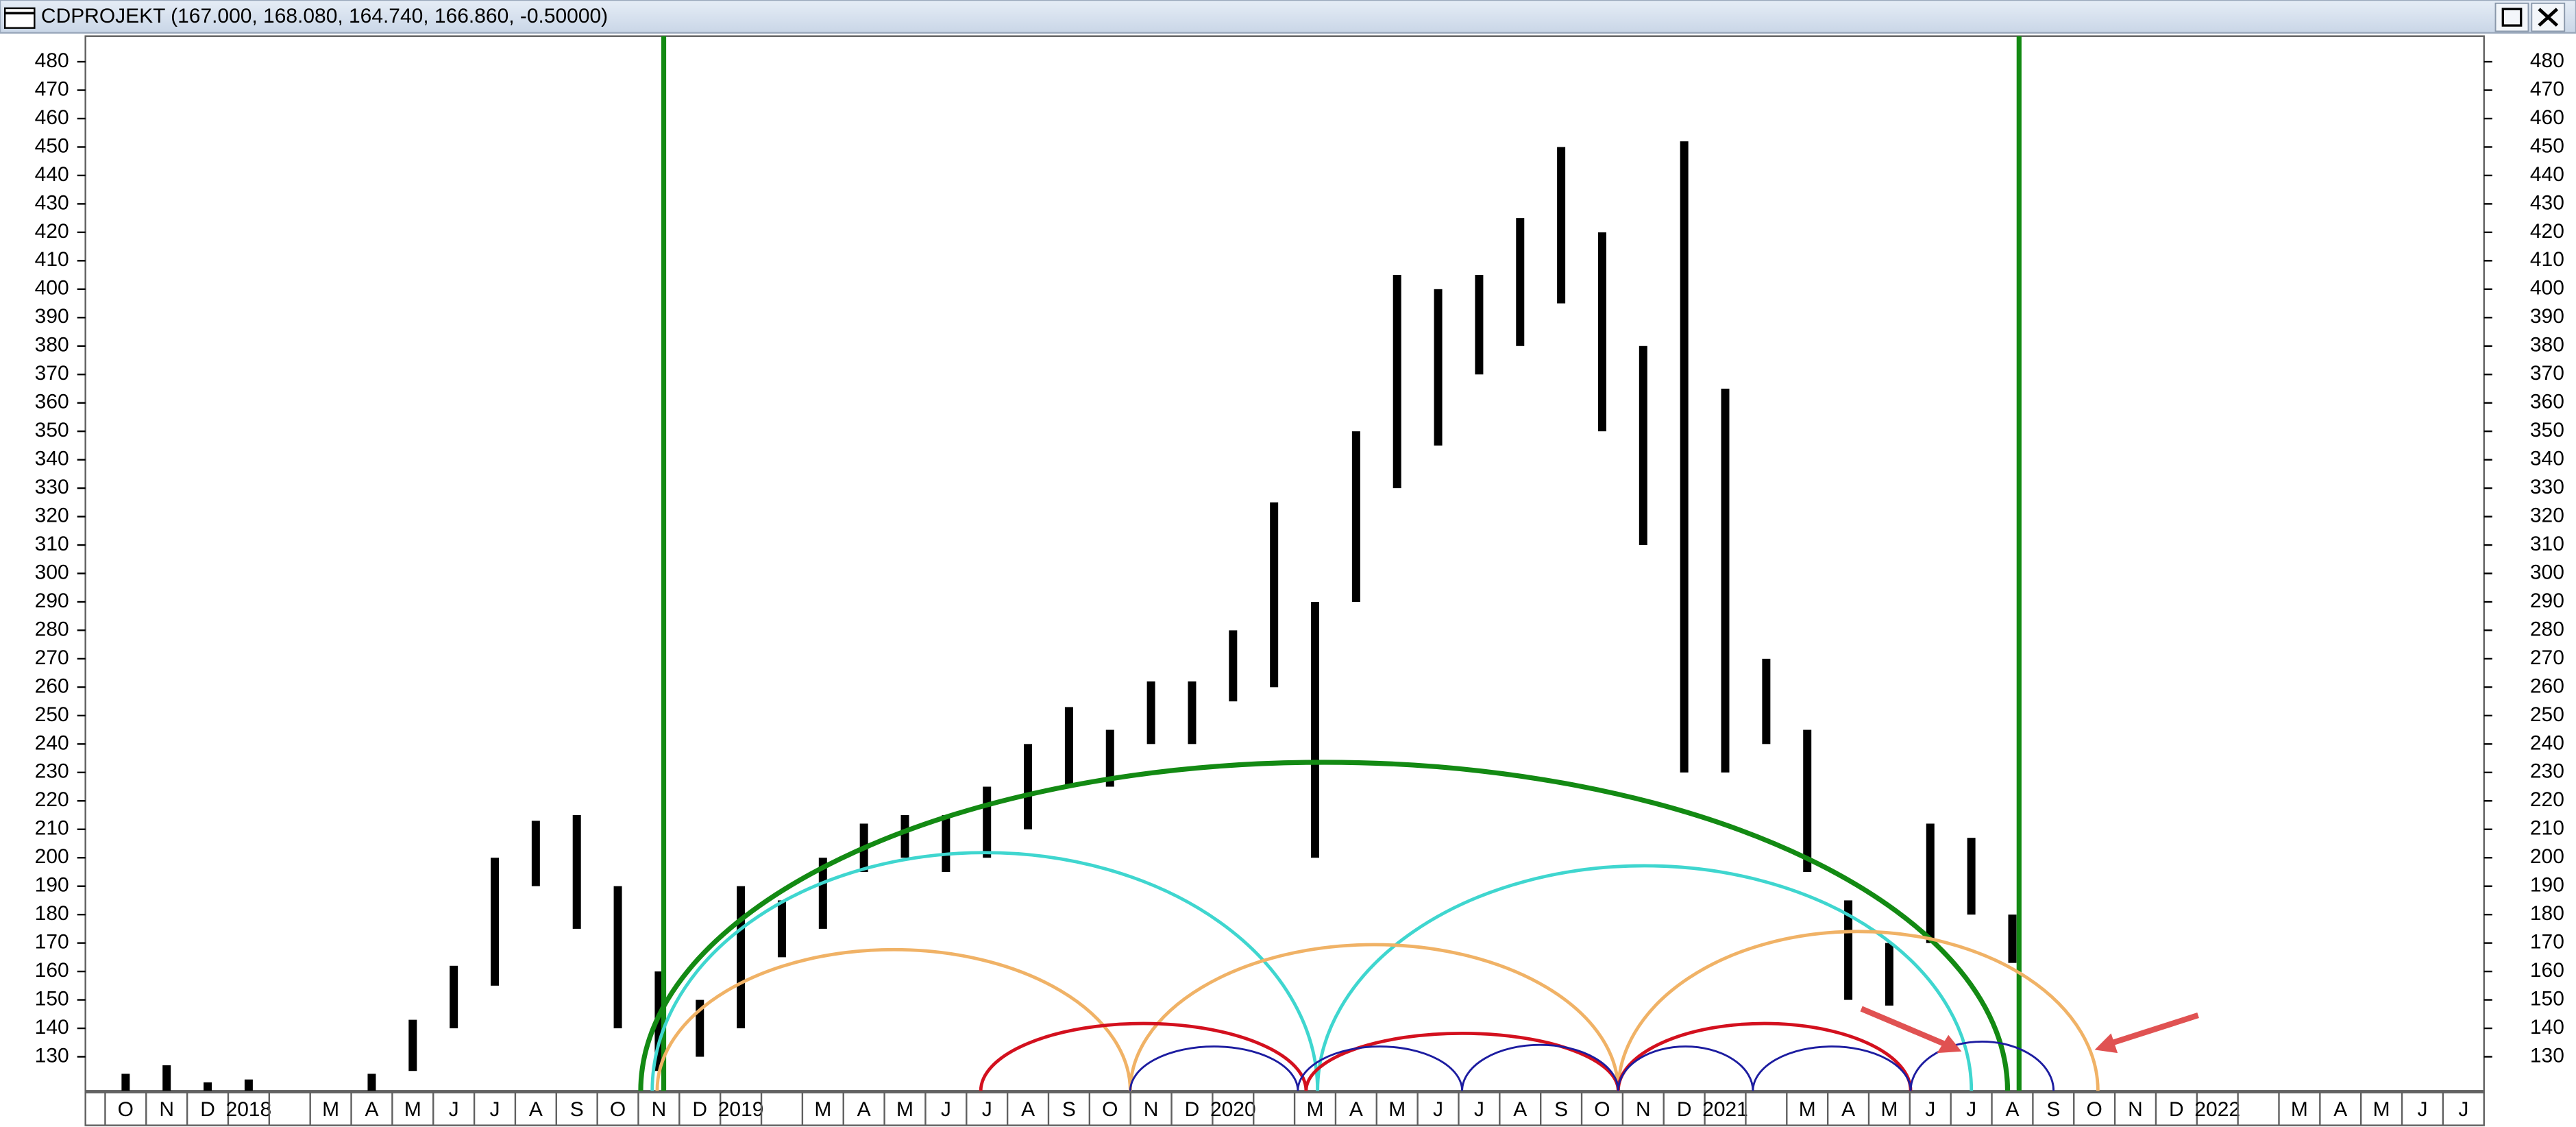 The height and width of the screenshot is (1127, 2576). Describe the element at coordinates (52, 657) in the screenshot. I see `y-tick-label: 270` at that location.